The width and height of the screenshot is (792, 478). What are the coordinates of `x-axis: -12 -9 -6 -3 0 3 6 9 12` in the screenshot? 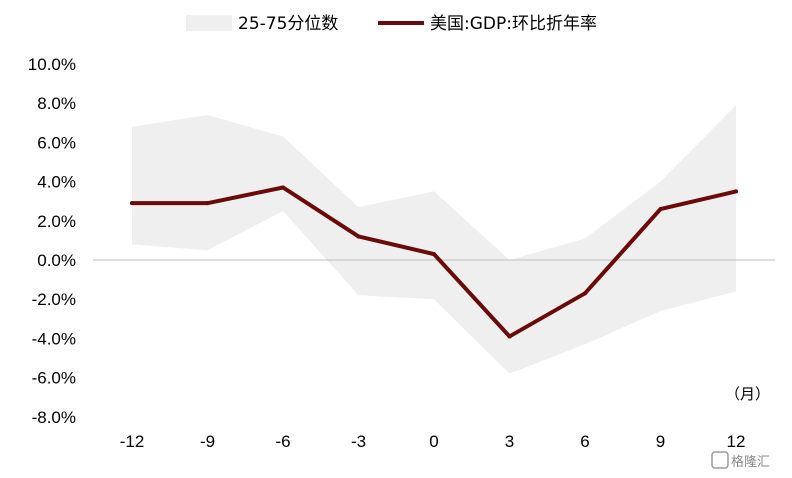 It's located at (433, 441).